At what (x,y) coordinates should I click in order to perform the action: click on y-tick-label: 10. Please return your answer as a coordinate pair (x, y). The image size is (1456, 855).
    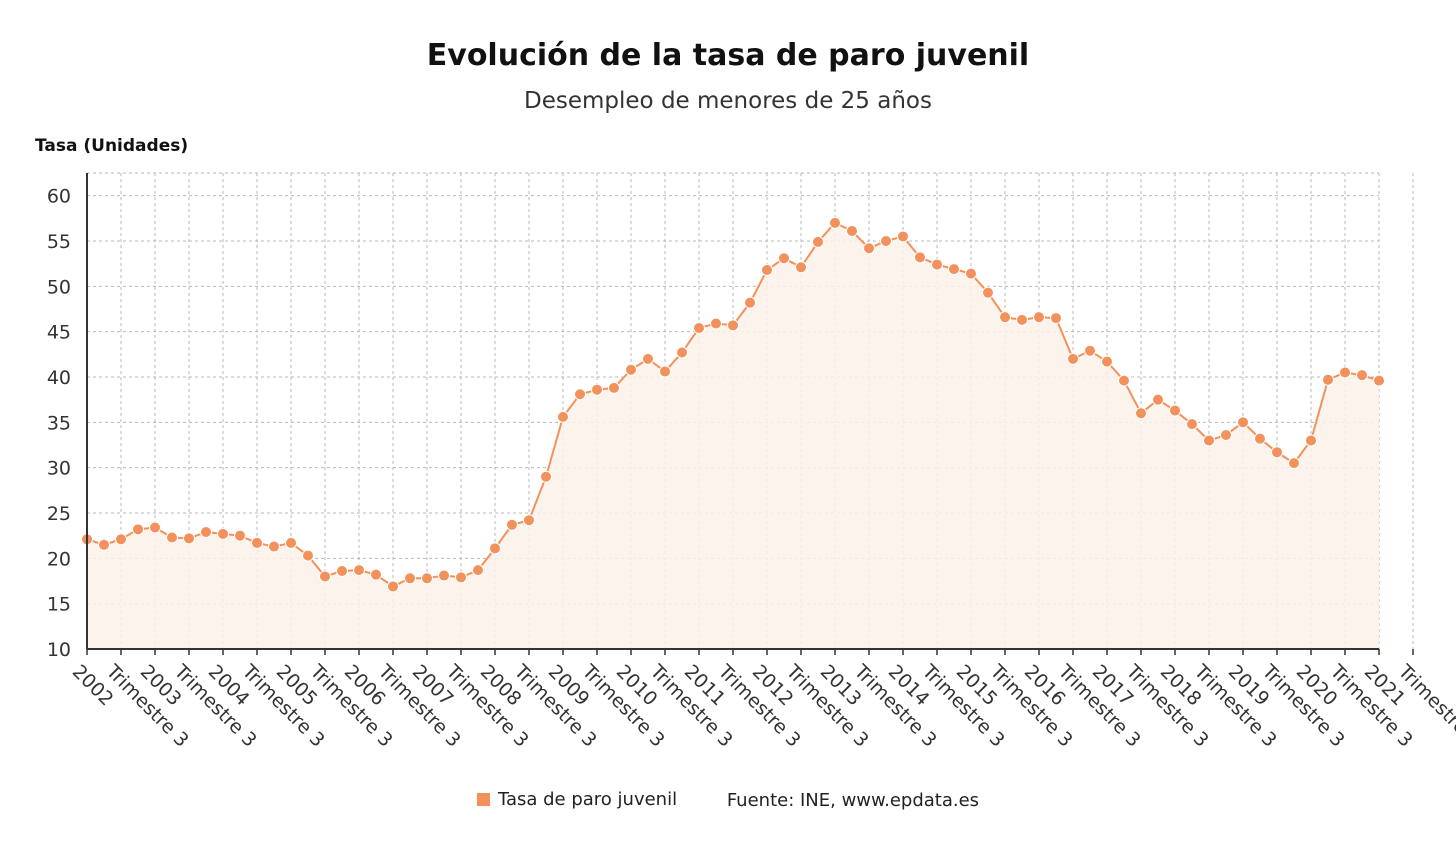
    Looking at the image, I should click on (59, 650).